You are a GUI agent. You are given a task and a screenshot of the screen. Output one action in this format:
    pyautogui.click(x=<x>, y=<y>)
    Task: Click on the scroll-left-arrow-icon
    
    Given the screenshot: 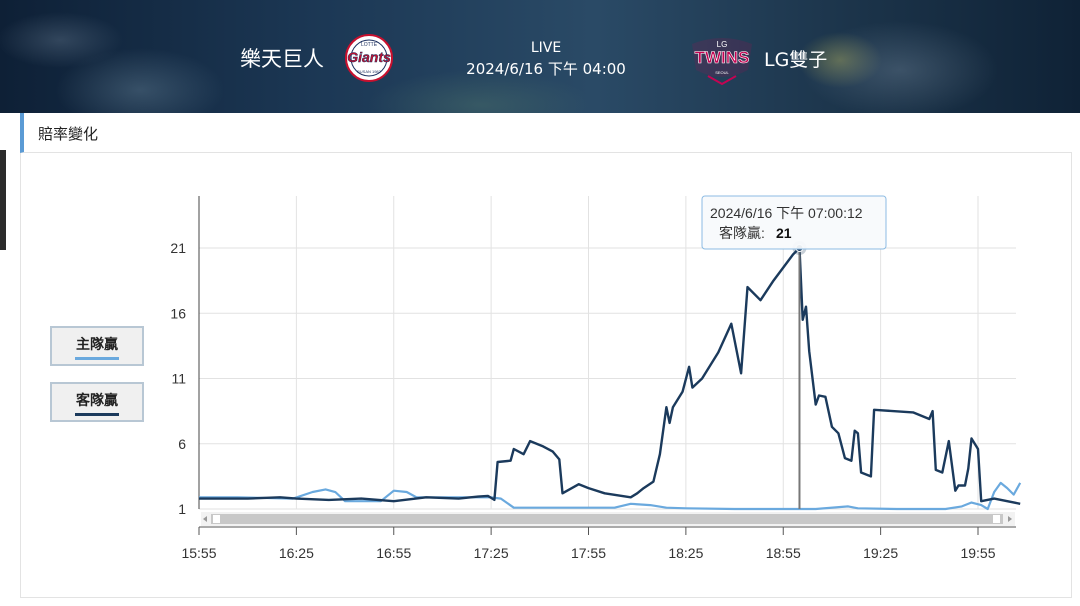 What is the action you would take?
    pyautogui.click(x=205, y=519)
    